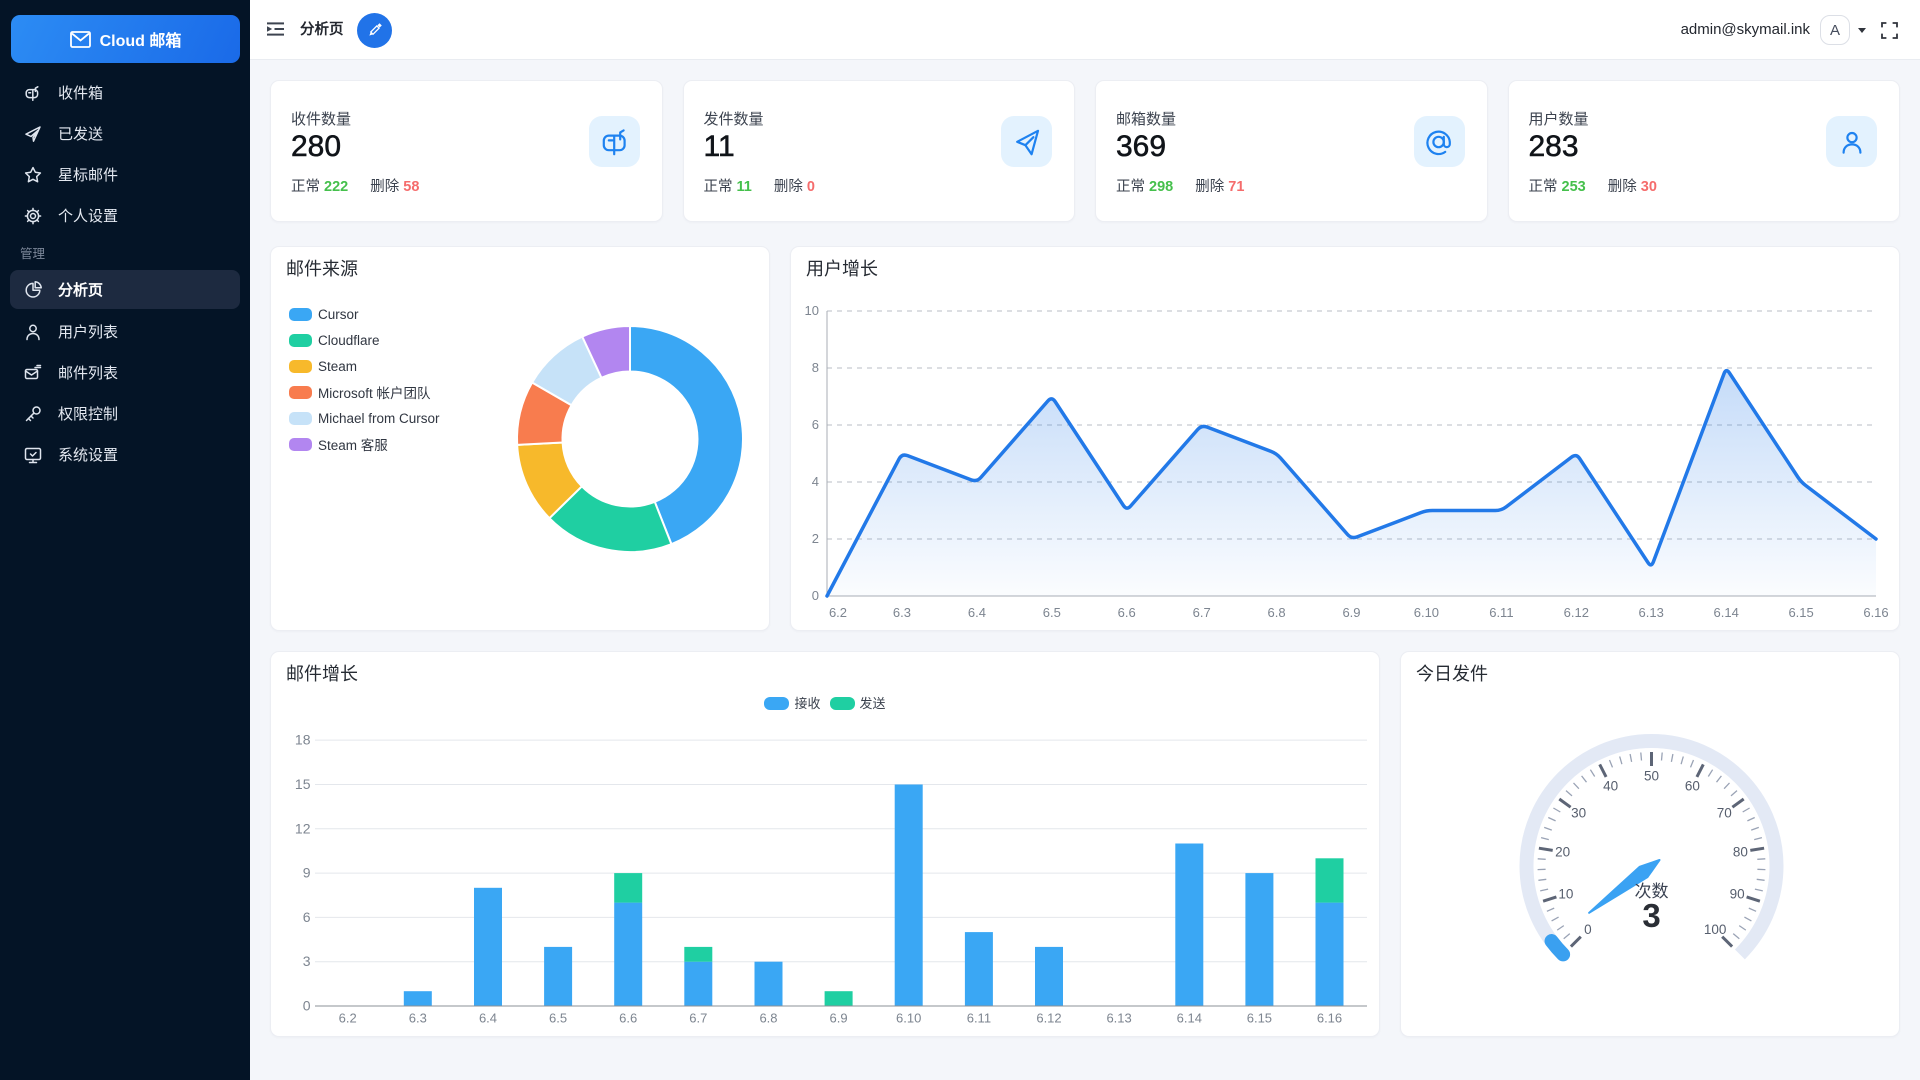 The height and width of the screenshot is (1080, 1920). I want to click on svg-text: 次数, so click(1652, 891).